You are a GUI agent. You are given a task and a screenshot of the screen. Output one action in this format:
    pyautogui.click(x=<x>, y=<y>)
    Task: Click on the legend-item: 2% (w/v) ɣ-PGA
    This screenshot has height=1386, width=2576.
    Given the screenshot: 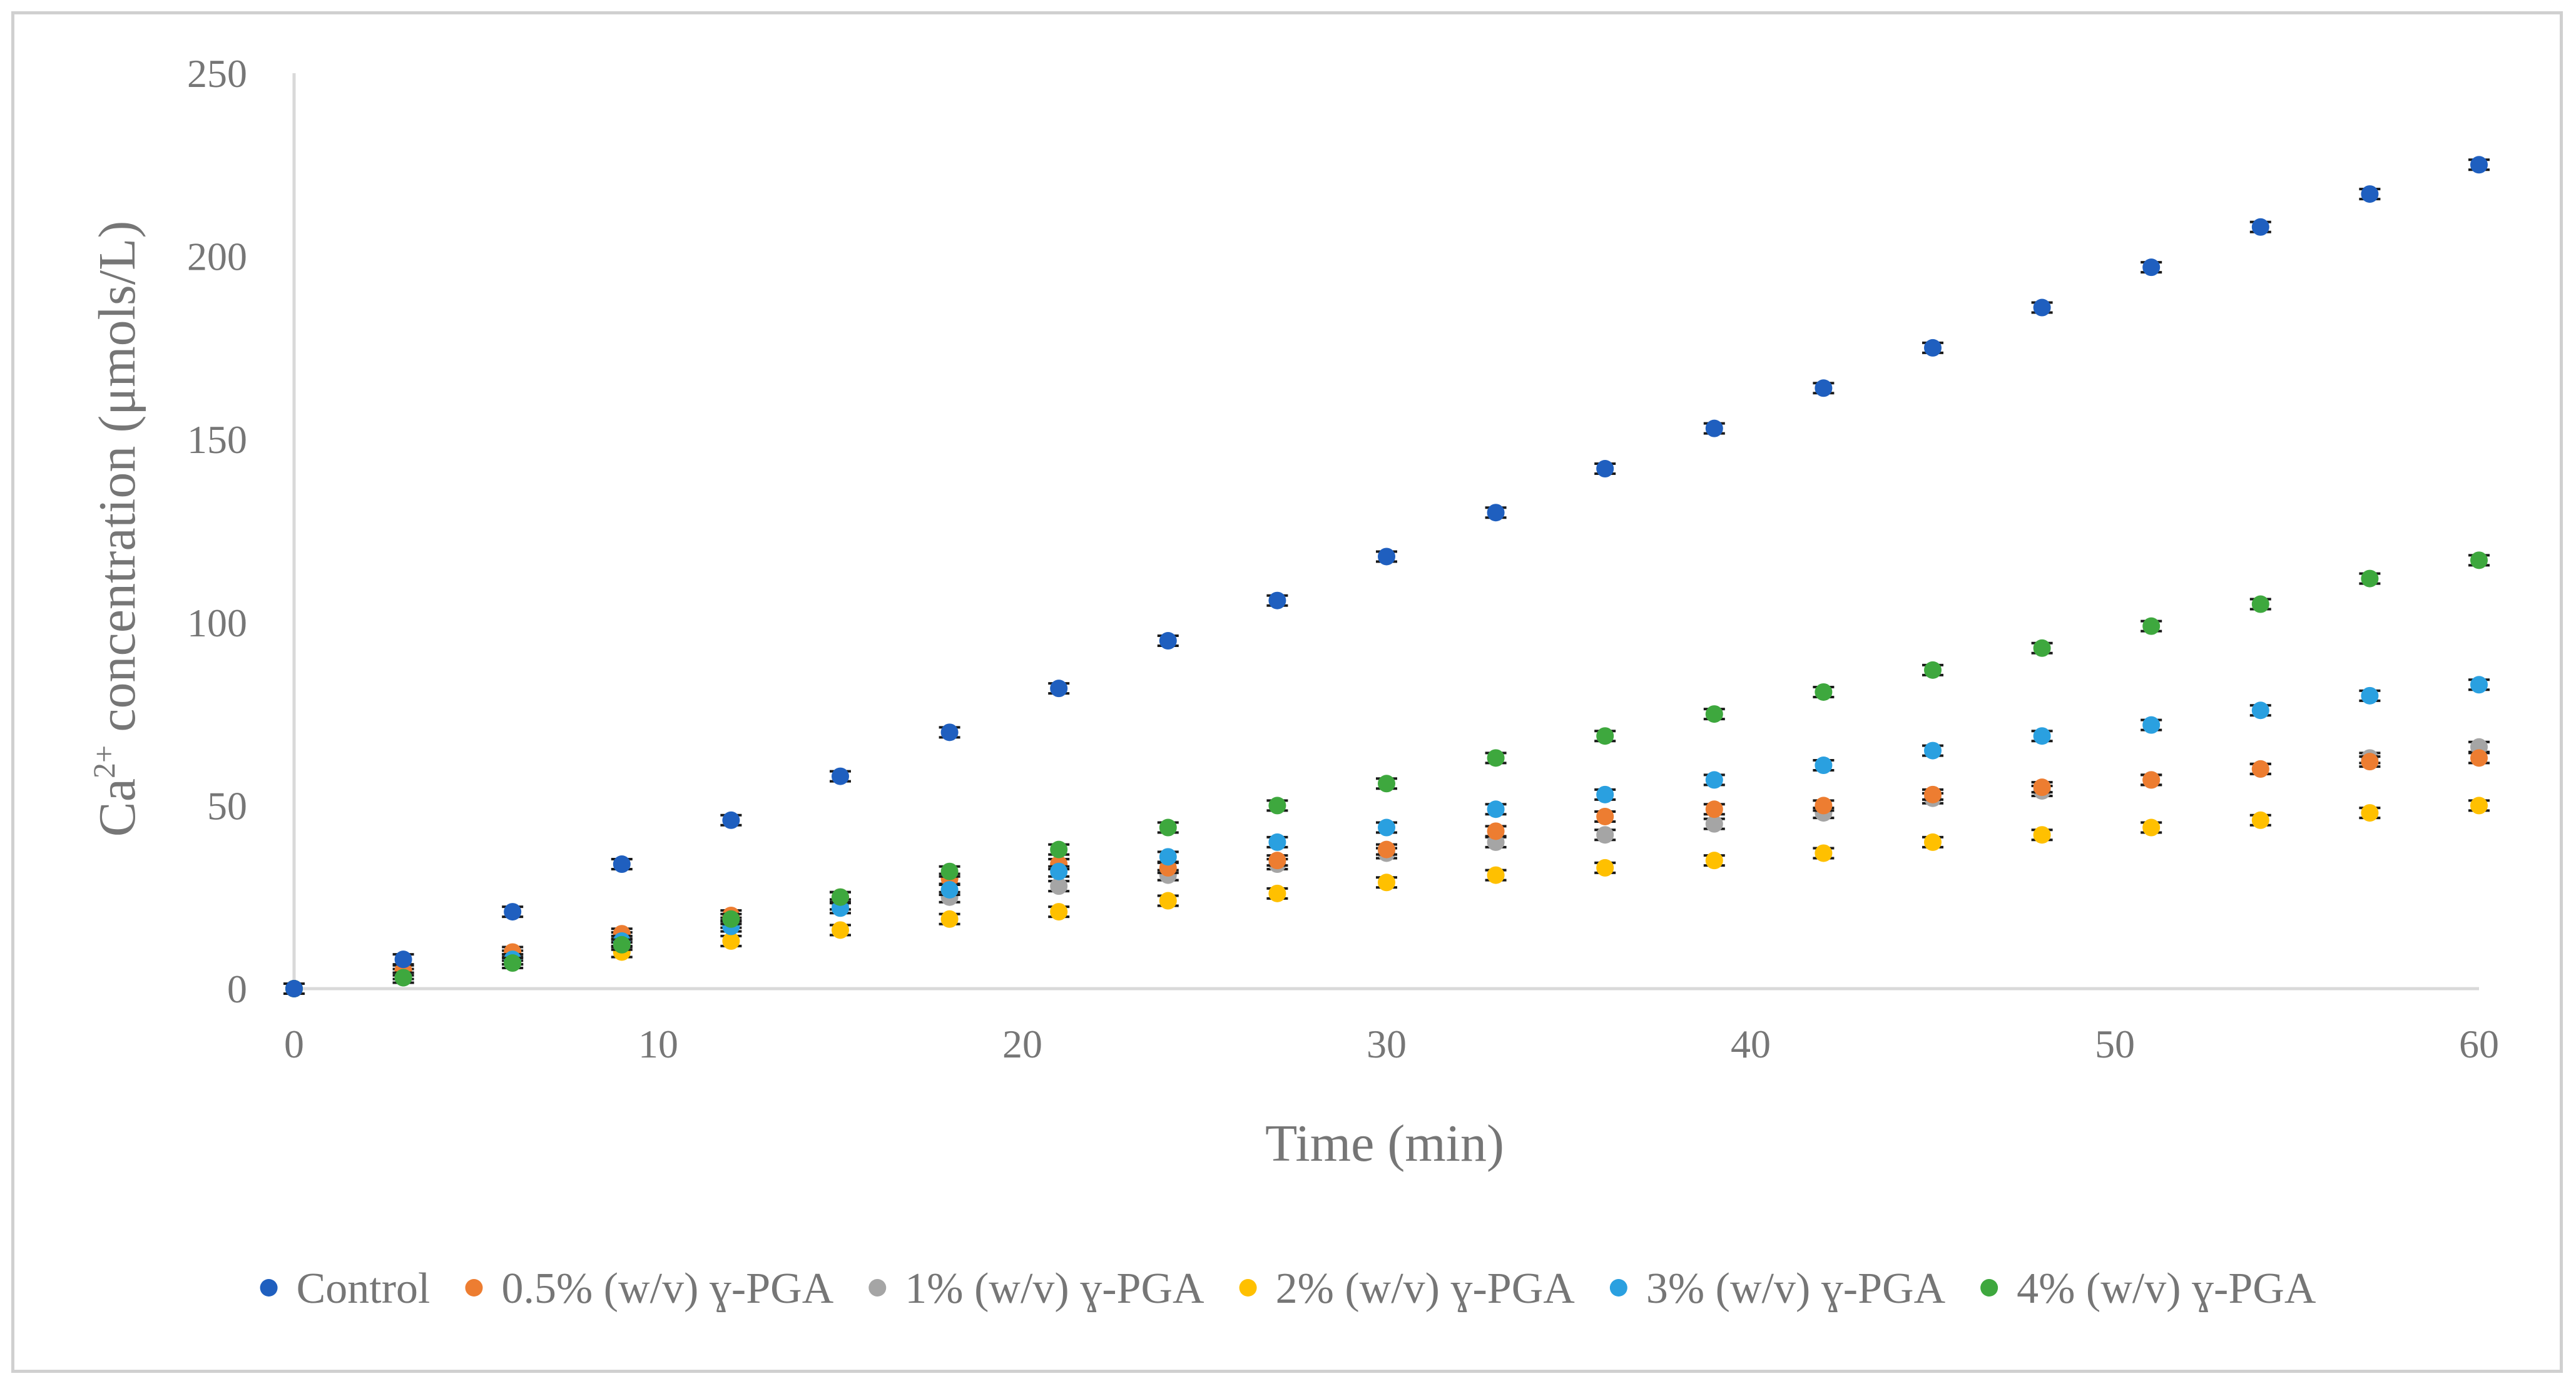 What is the action you would take?
    pyautogui.click(x=1408, y=1289)
    